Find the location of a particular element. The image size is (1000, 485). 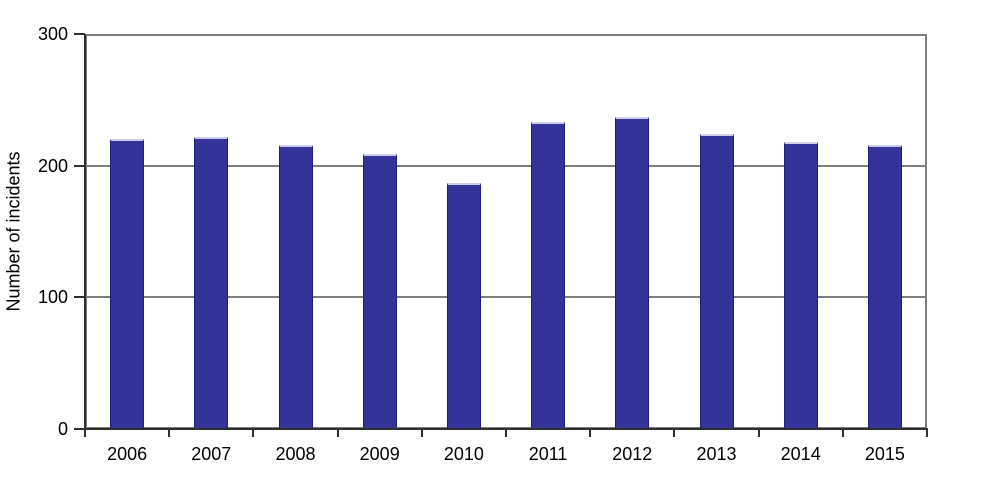

y-axis-tick-label: 0 is located at coordinates (62, 429).